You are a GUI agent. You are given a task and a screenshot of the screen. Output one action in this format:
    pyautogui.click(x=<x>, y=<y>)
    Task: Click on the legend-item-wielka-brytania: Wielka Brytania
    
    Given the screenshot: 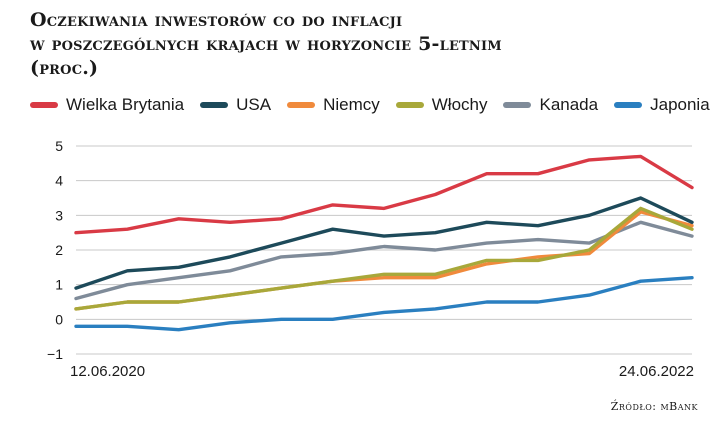 What is the action you would take?
    pyautogui.click(x=107, y=105)
    